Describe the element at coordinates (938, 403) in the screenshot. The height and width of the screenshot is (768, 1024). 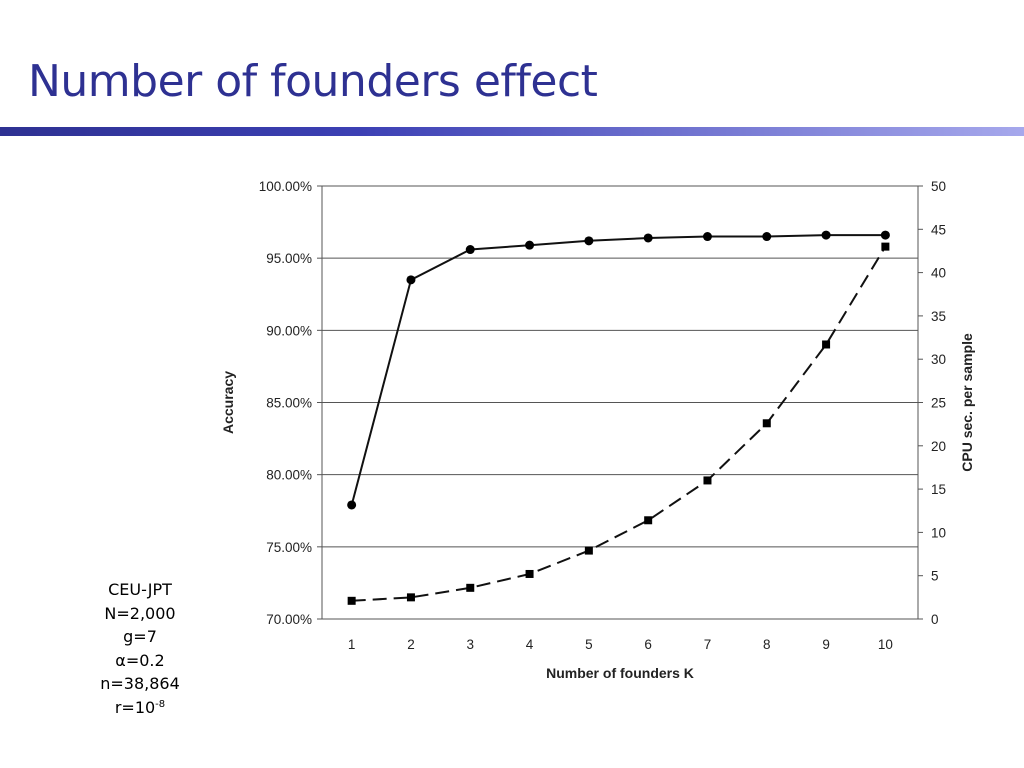
I see `right-tick-label: 25` at that location.